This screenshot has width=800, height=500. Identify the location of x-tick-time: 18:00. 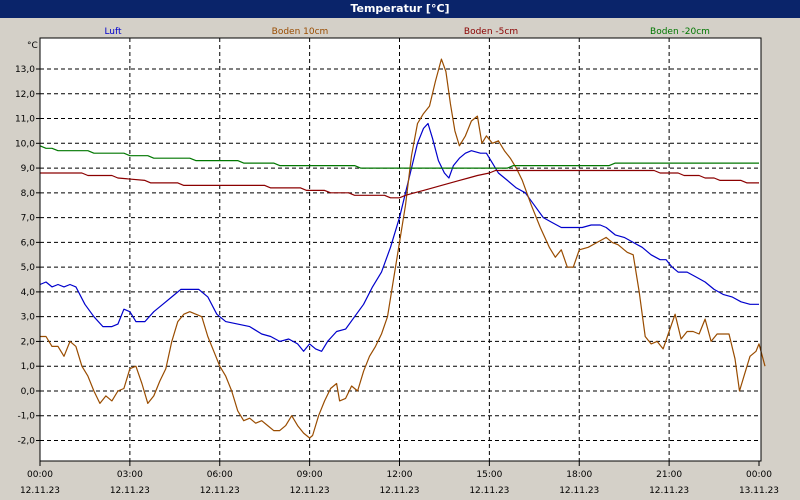
(579, 475).